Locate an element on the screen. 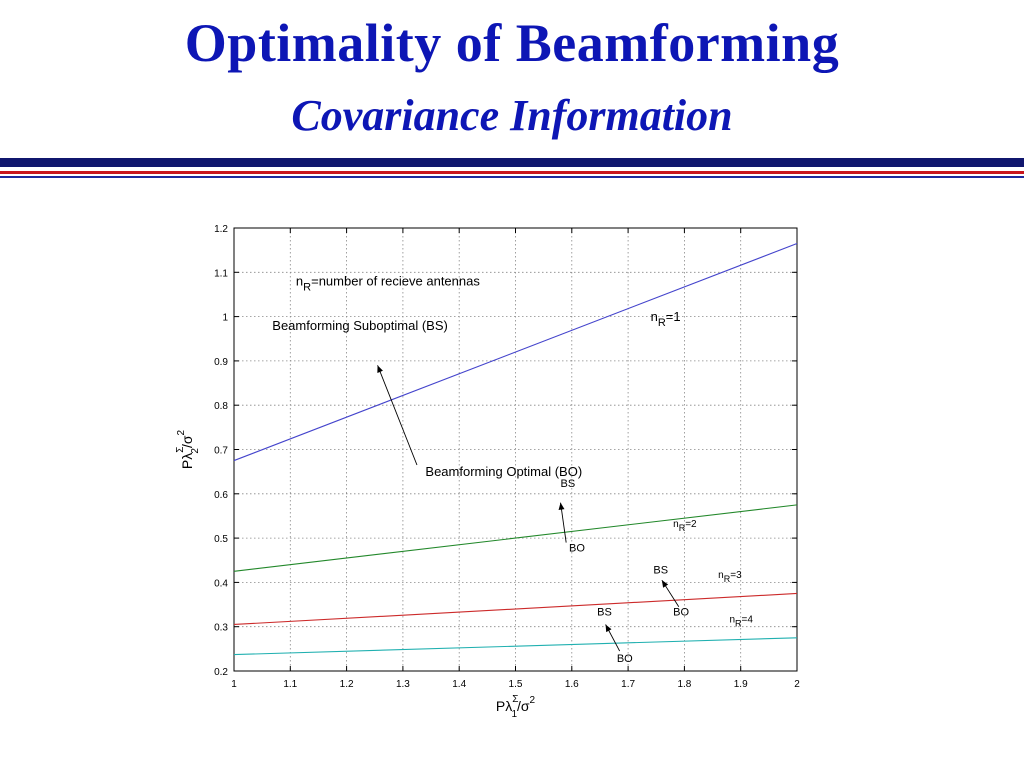 This screenshot has height=768, width=1024. bs-bo-small-labels: BS BO BS BO BS BO is located at coordinates (625, 571).